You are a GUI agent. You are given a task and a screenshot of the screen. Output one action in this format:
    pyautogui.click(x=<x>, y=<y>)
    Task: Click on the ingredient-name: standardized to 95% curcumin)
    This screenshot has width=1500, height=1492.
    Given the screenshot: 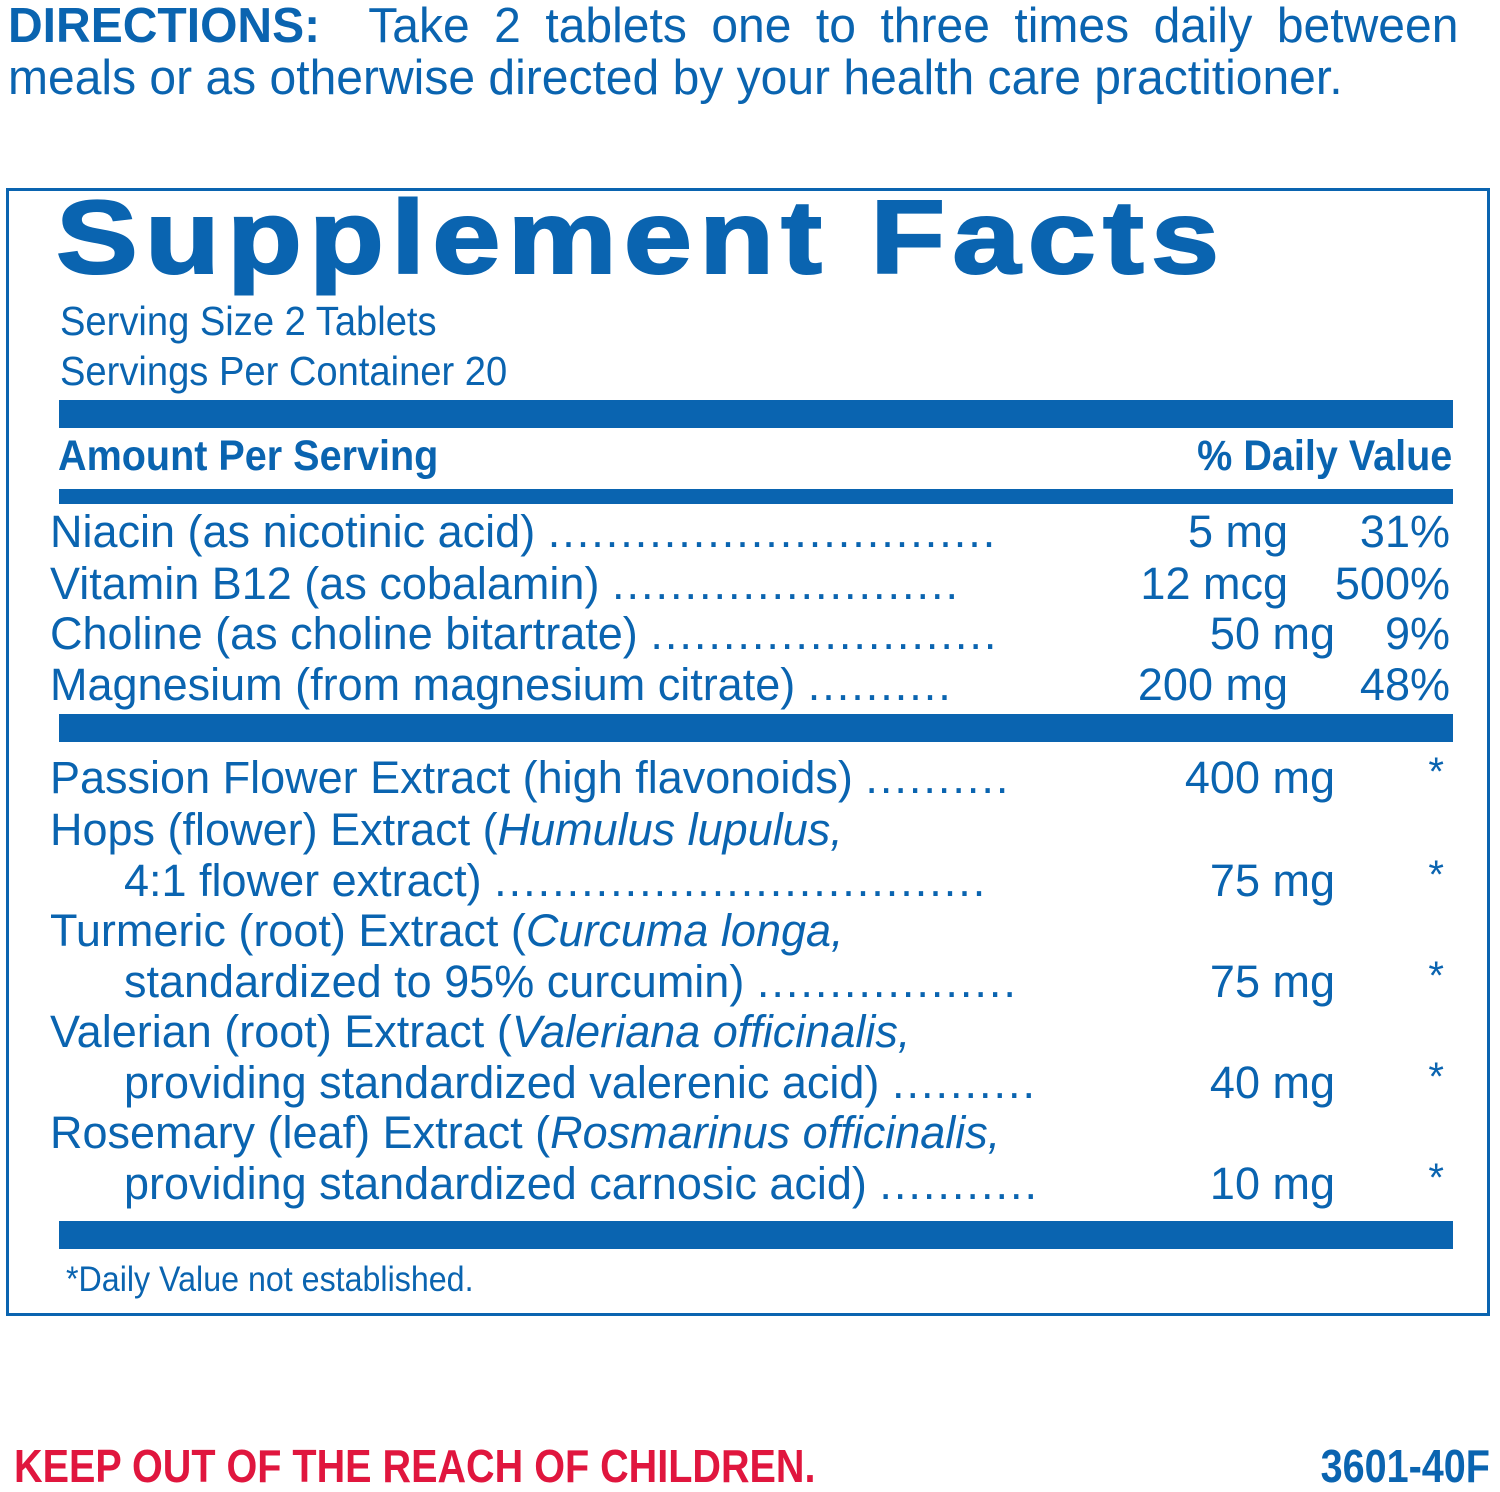 What is the action you would take?
    pyautogui.click(x=434, y=981)
    